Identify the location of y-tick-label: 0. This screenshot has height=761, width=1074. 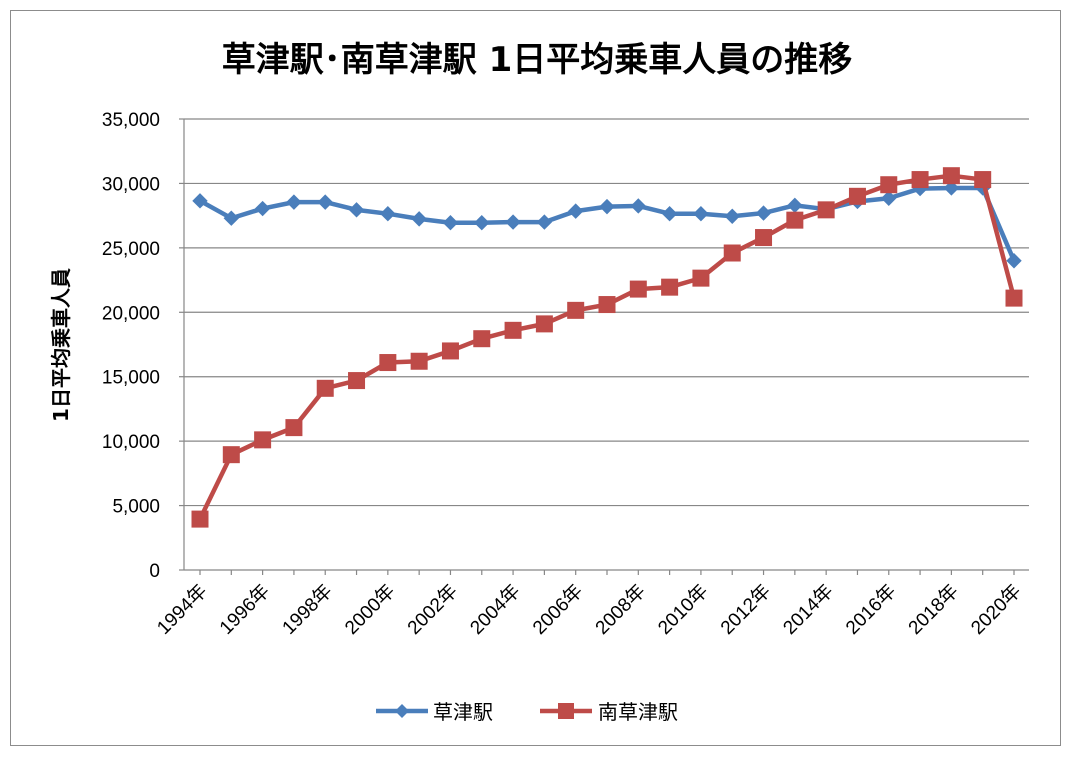
(154, 571).